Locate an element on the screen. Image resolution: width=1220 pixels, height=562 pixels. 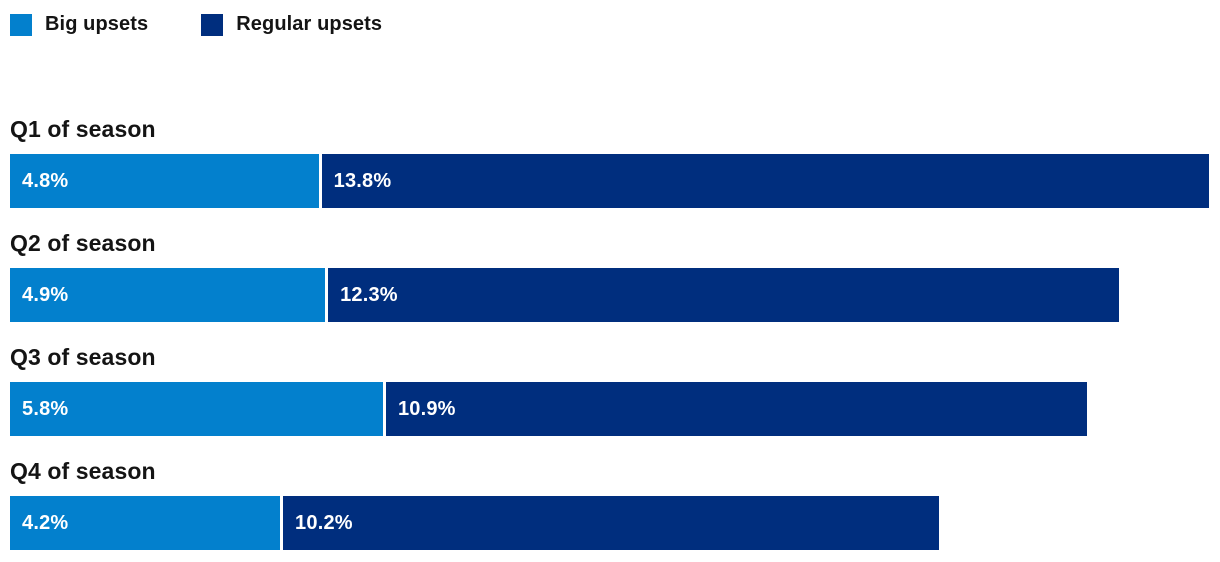
bar-value-regular: 12.3% is located at coordinates (369, 294).